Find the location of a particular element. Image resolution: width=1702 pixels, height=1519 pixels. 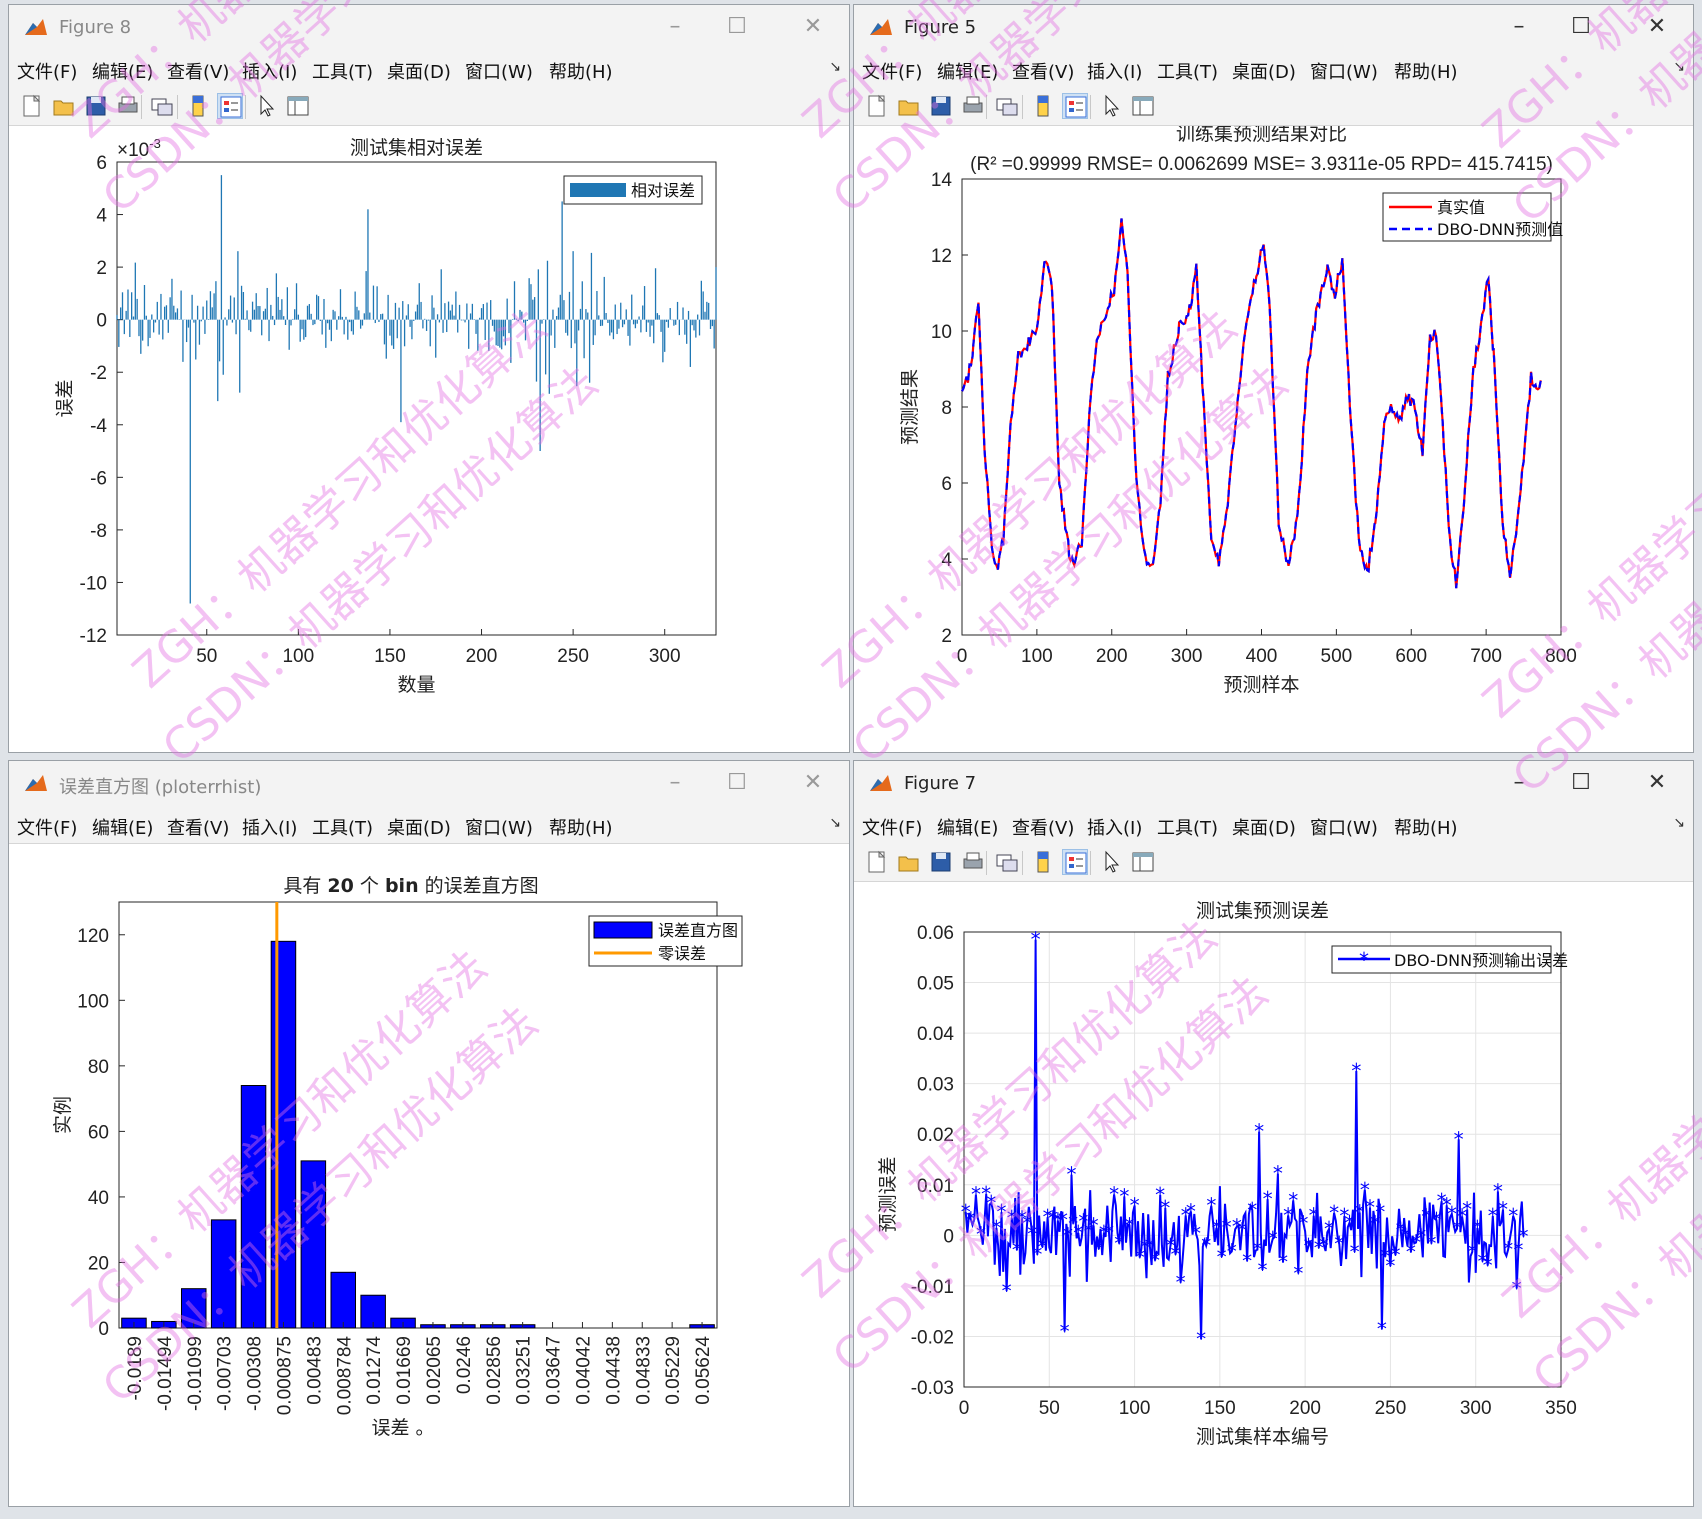

title-bar: Figure 5 – ☐ ✕ is located at coordinates (1273, 29).